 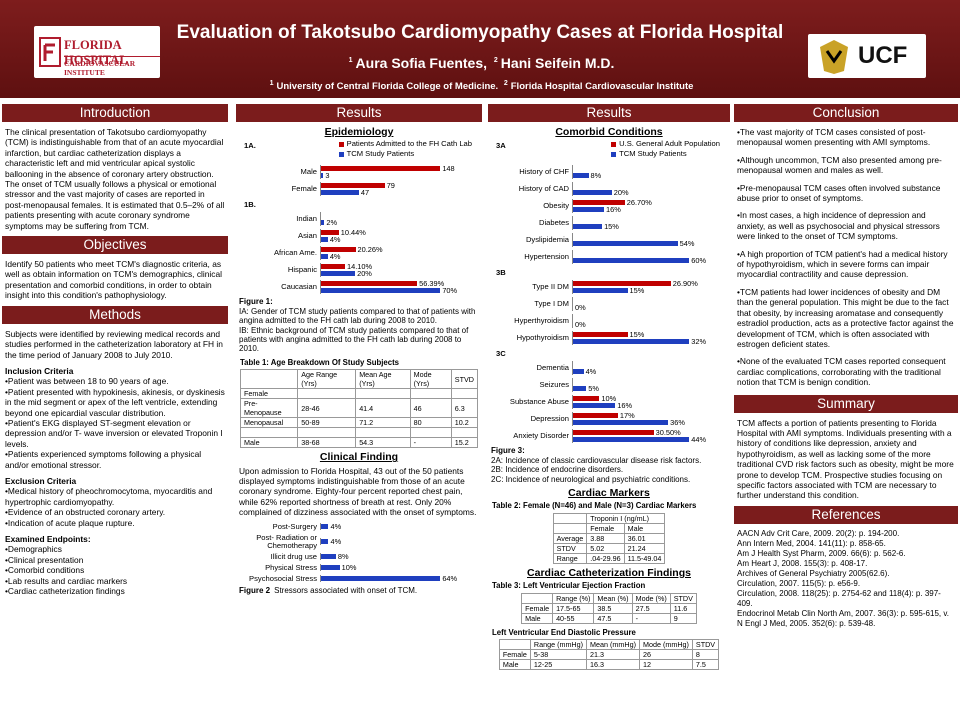 What do you see at coordinates (399, 232) in the screenshot?
I see `bar-line: 10.44%` at bounding box center [399, 232].